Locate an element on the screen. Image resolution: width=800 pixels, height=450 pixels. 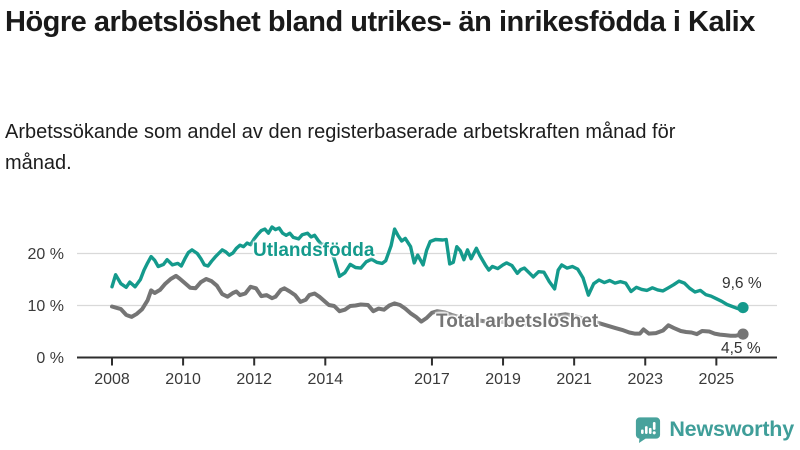
newsworthy-logo: Newsworthy is located at coordinates (713, 429).